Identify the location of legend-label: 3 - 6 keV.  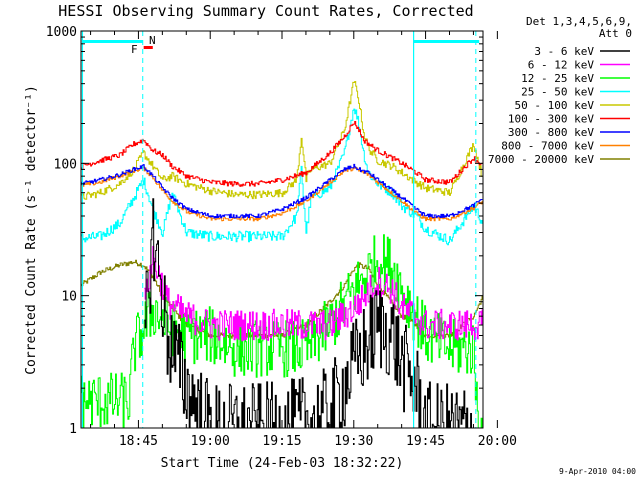
(564, 51).